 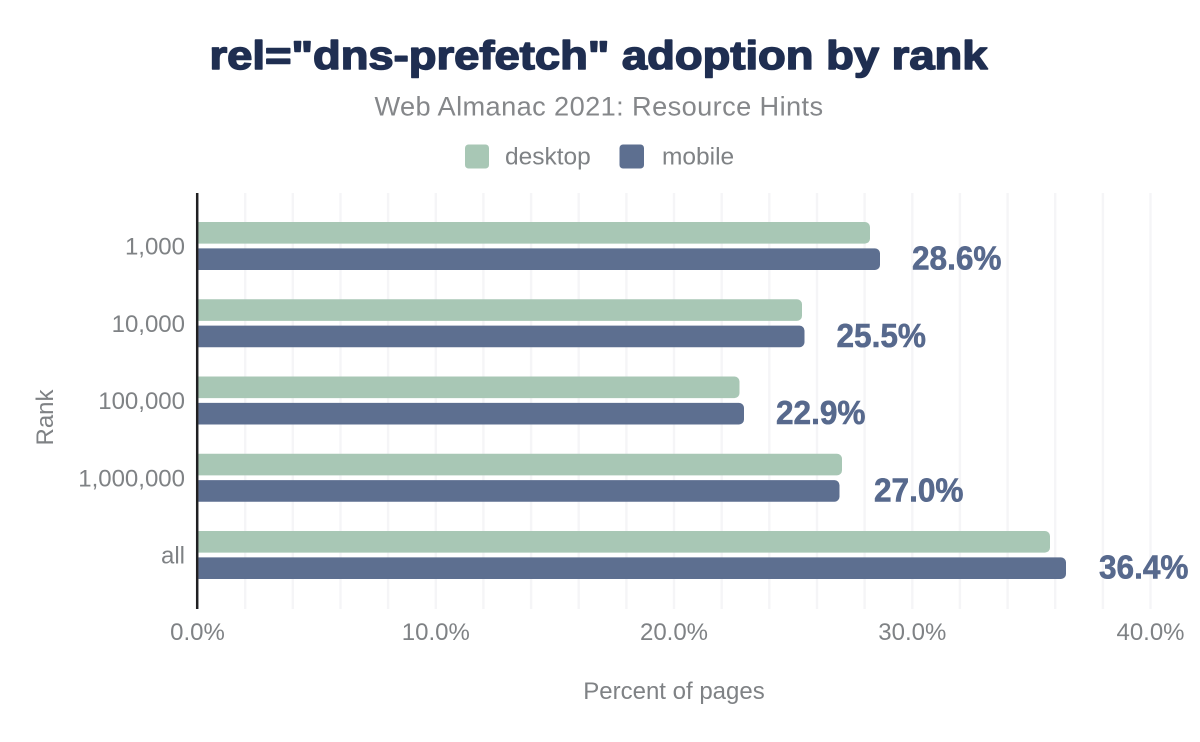 What do you see at coordinates (598, 106) in the screenshot?
I see `svg-text:Web Almanac 2021: Resource Hin: Web Almanac 2021: Resource Hints` at bounding box center [598, 106].